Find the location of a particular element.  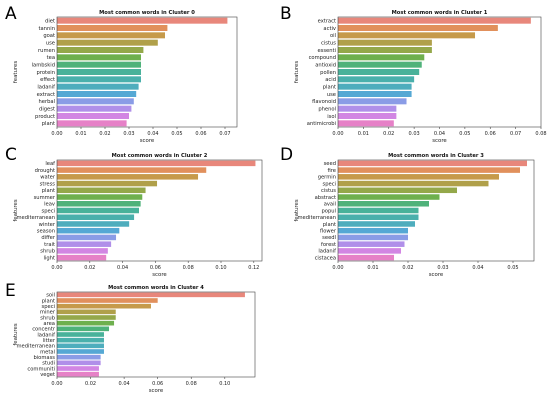

category-label: phenol is located at coordinates (327, 109).